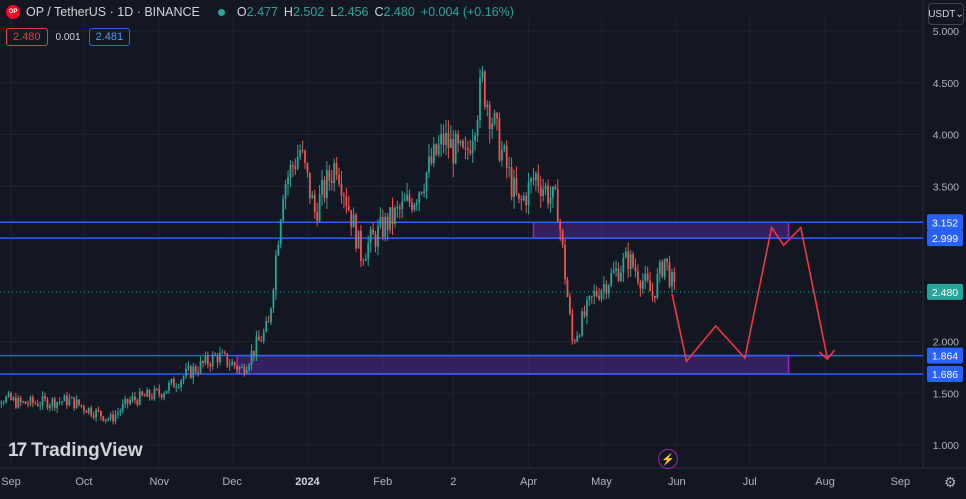 The height and width of the screenshot is (499, 966). Describe the element at coordinates (946, 14) in the screenshot. I see `currency-selector: USDT ⌄` at that location.